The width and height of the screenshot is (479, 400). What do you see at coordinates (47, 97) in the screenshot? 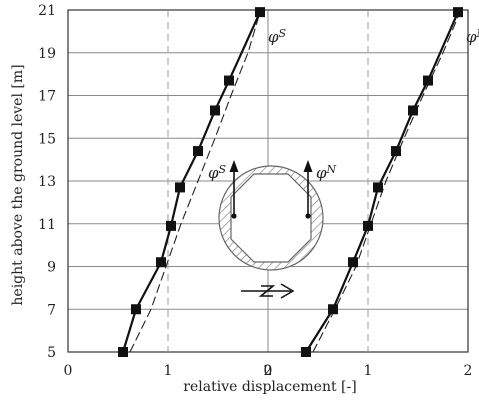
I see `y-tick-label: 17` at bounding box center [47, 97].